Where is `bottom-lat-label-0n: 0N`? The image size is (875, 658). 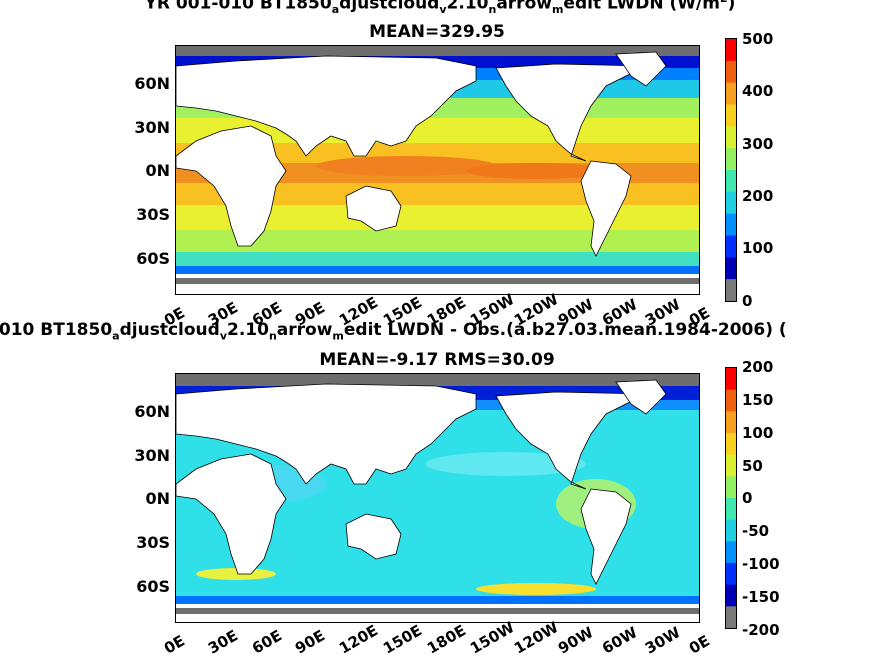
bottom-lat-label-0n: 0N is located at coordinates (157, 498).